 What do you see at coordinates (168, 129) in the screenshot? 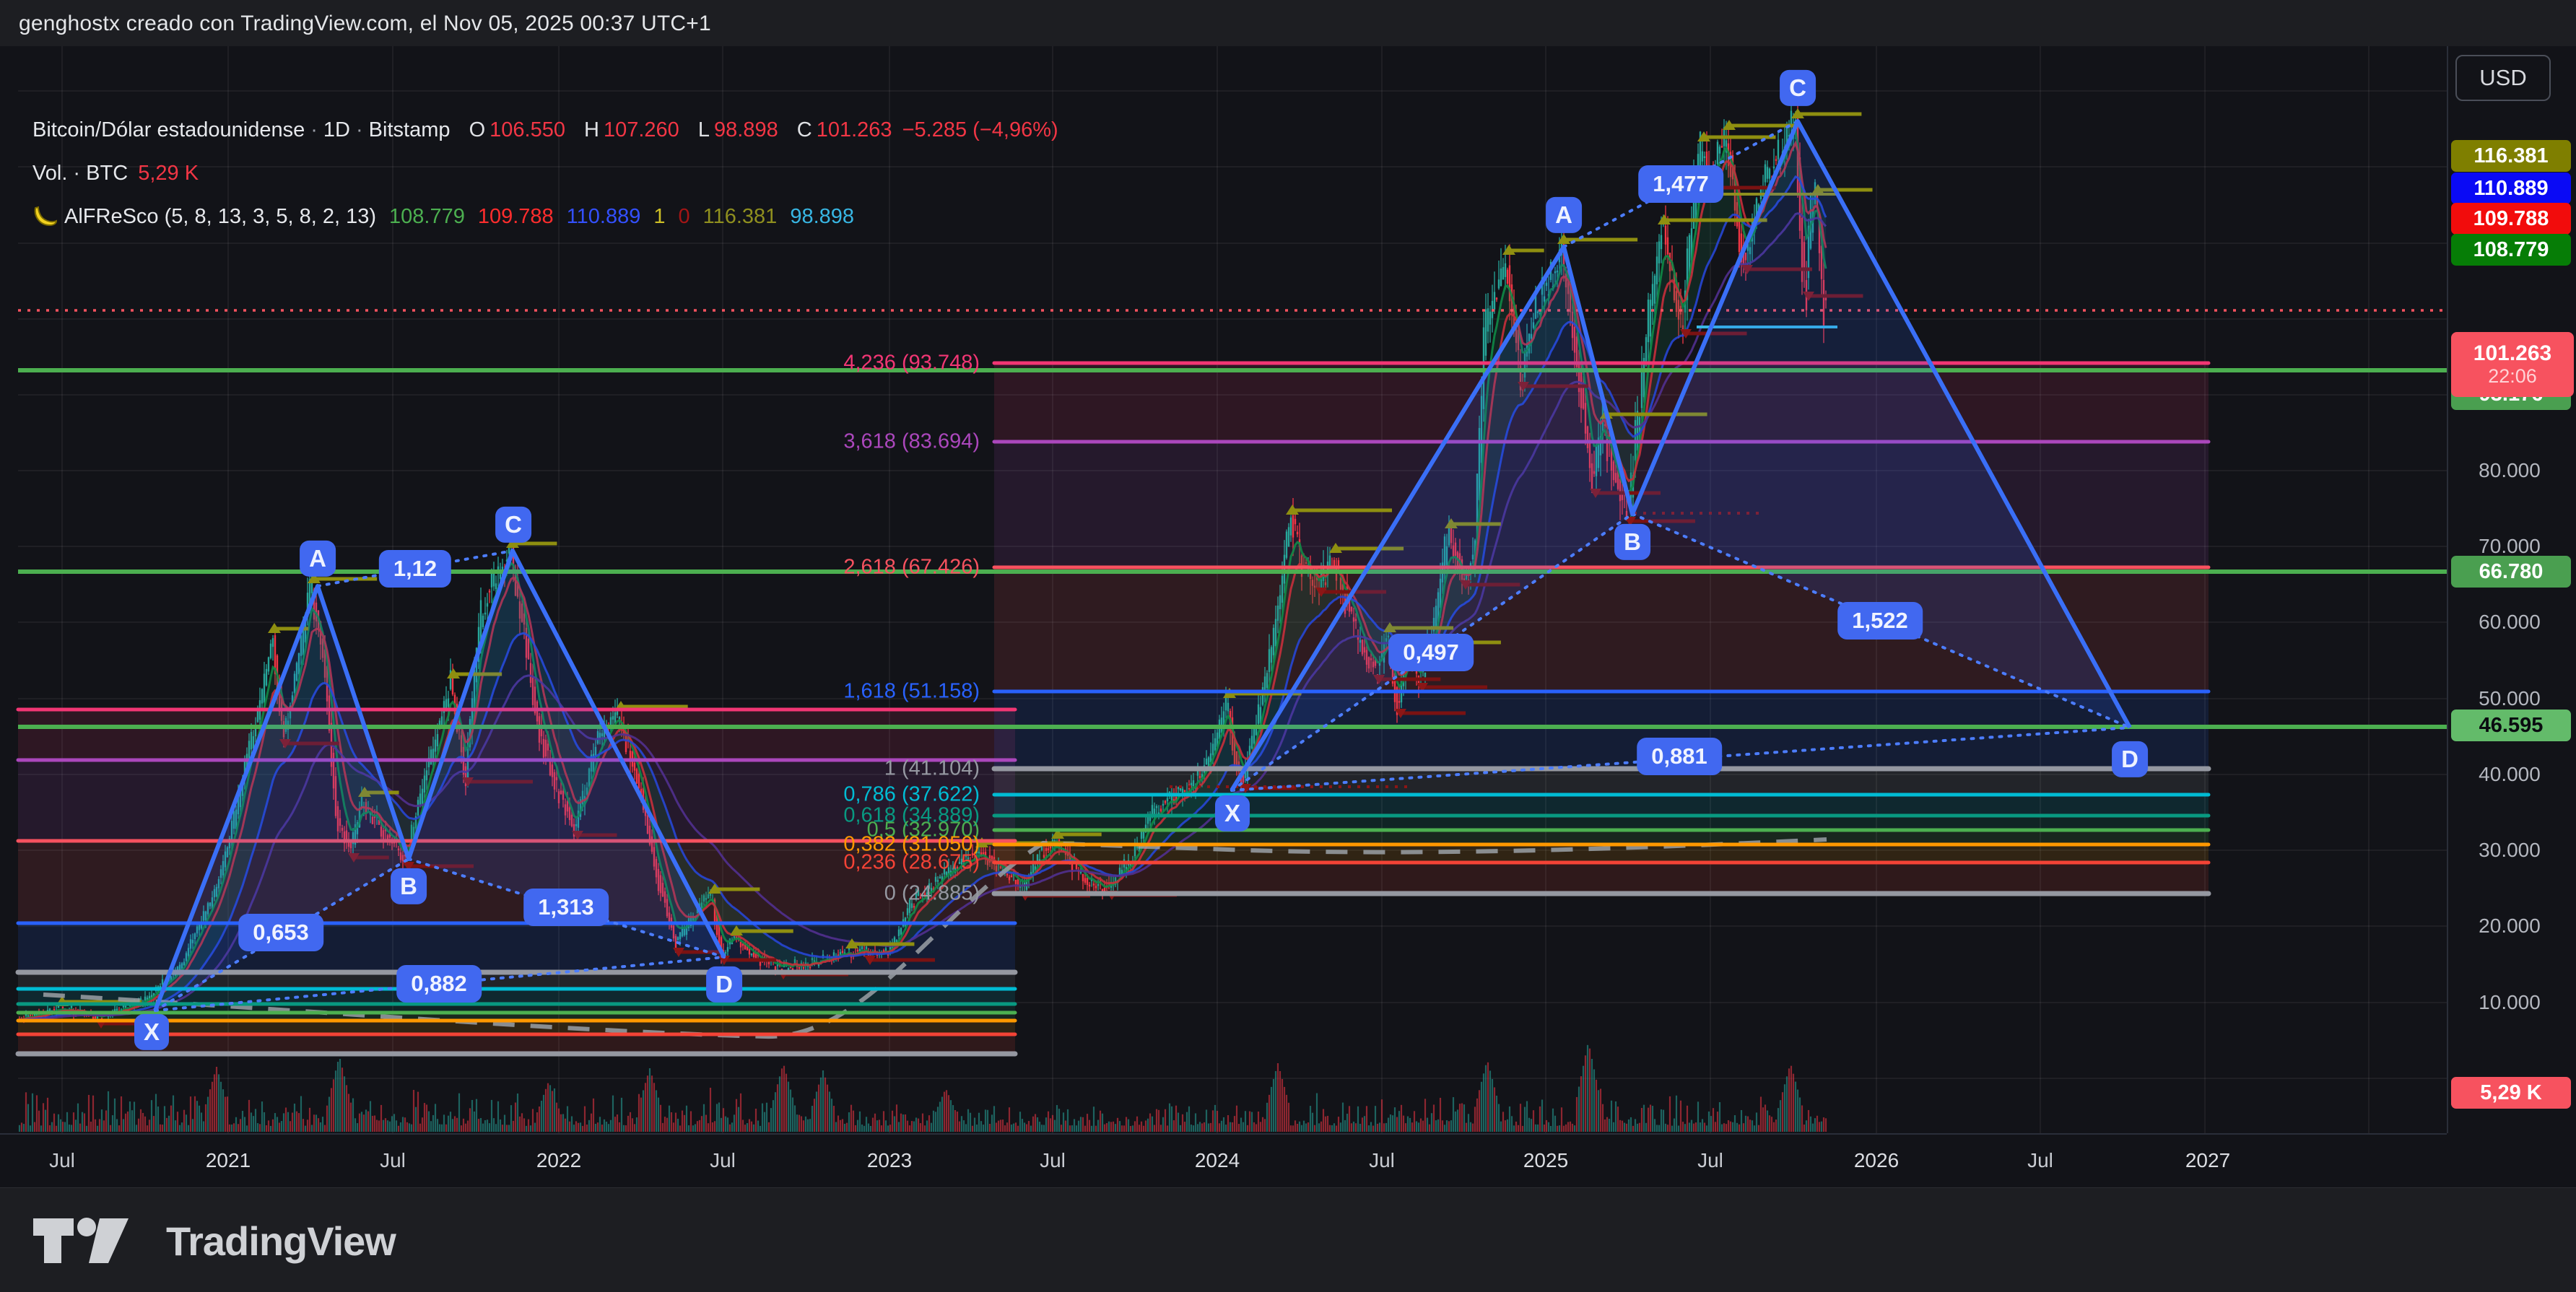
I see `symbol-name: Bitcoin/Dólar estadounidense` at bounding box center [168, 129].